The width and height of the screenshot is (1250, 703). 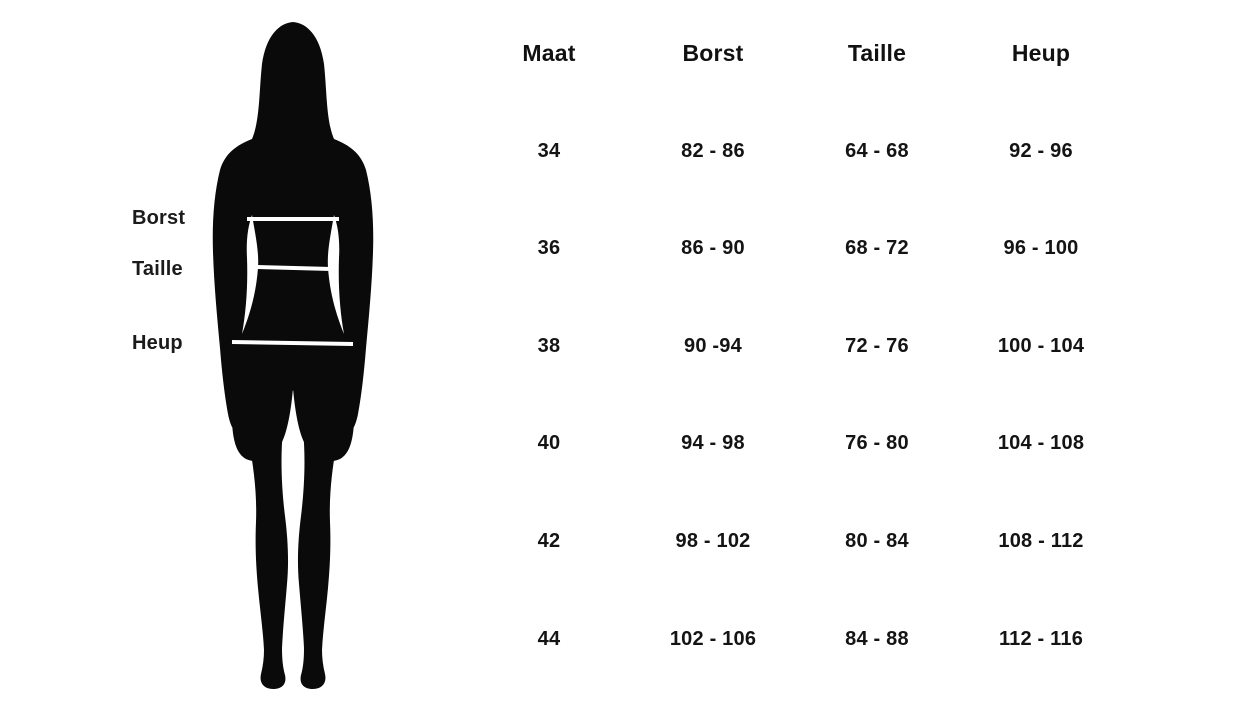 What do you see at coordinates (713, 151) in the screenshot?
I see `cell-borst: 82 - 86` at bounding box center [713, 151].